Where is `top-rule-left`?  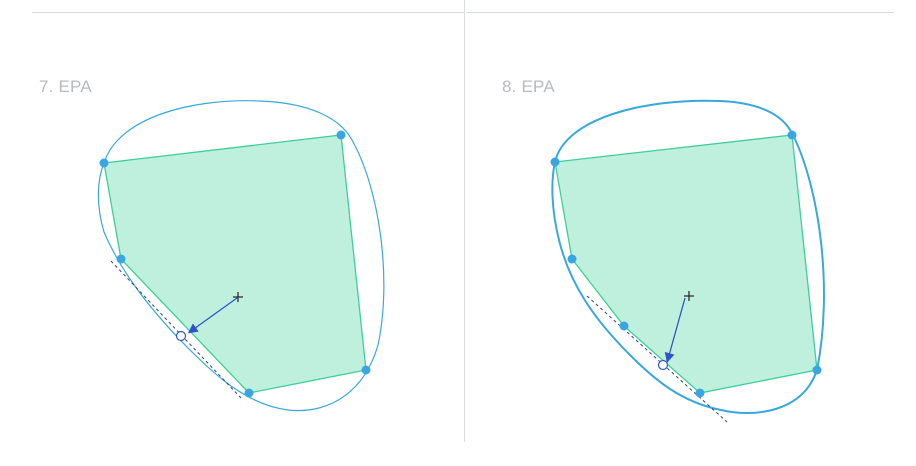 top-rule-left is located at coordinates (248, 12).